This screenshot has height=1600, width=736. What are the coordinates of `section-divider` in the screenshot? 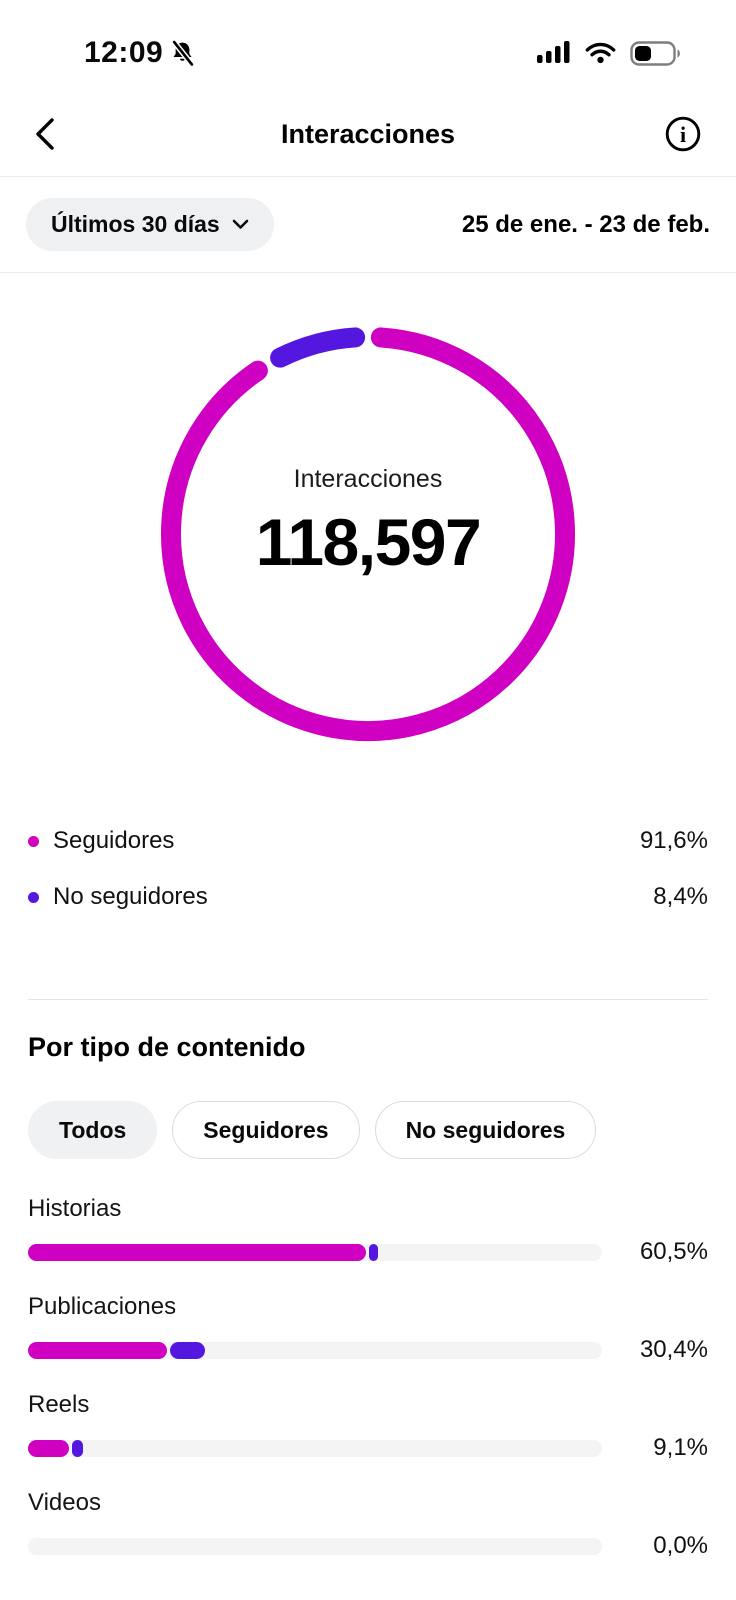 It's located at (368, 999).